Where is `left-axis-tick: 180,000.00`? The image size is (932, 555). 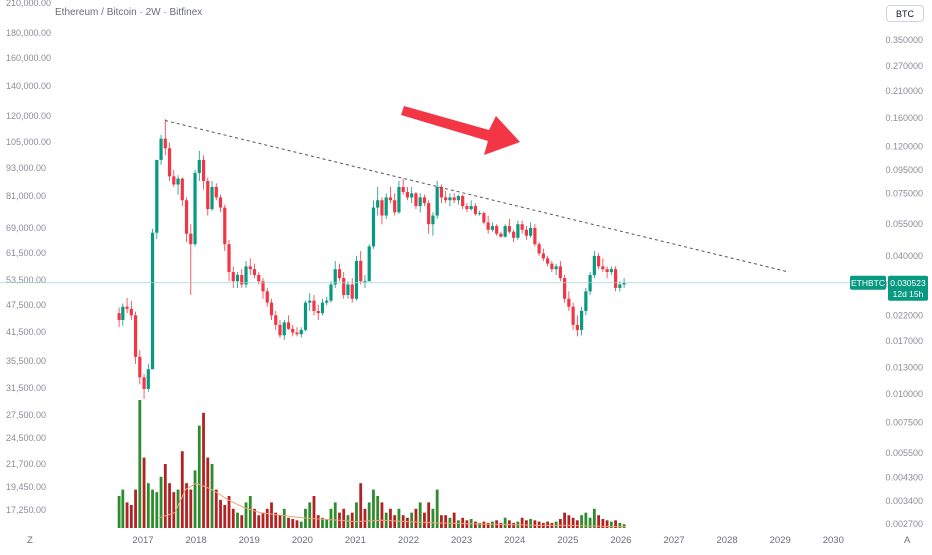
left-axis-tick: 180,000.00 is located at coordinates (28, 33).